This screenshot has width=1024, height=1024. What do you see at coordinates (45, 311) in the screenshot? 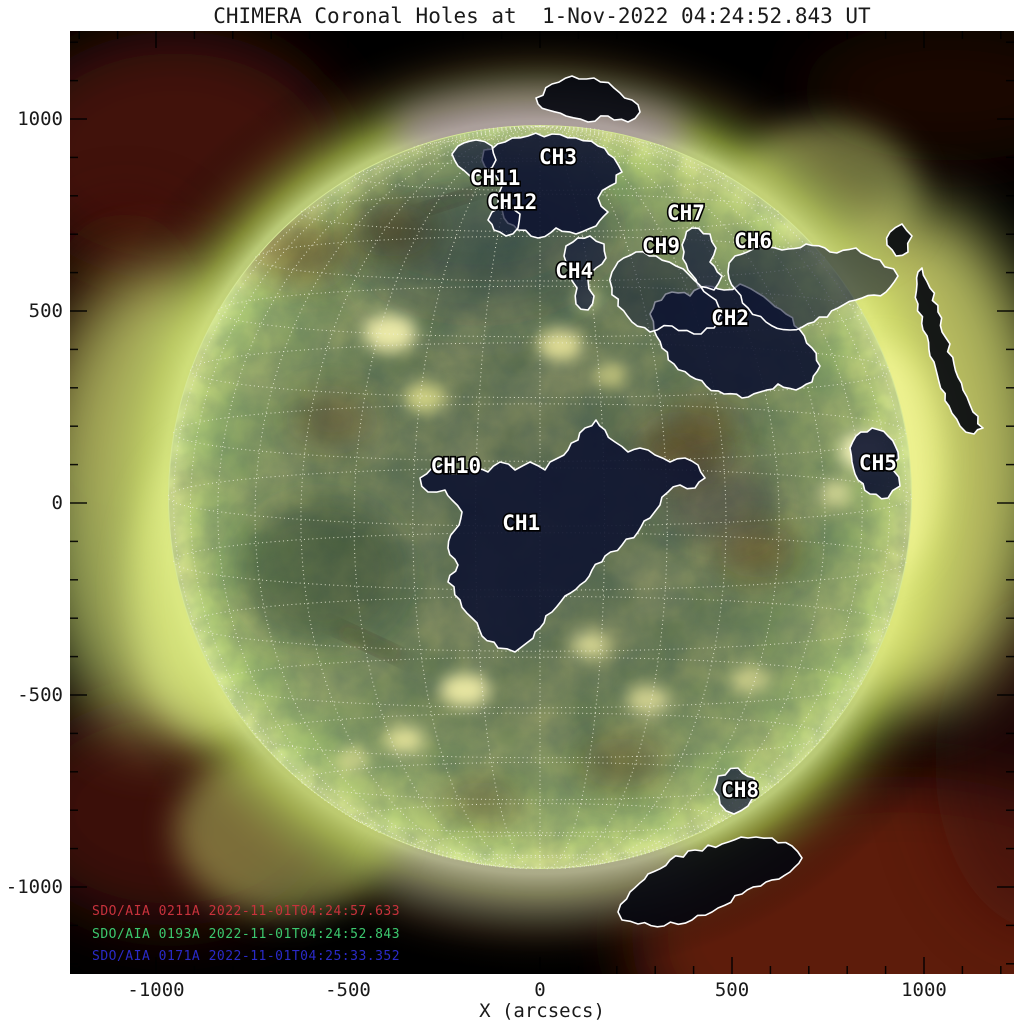
I see `y-tick-label: 500` at bounding box center [45, 311].